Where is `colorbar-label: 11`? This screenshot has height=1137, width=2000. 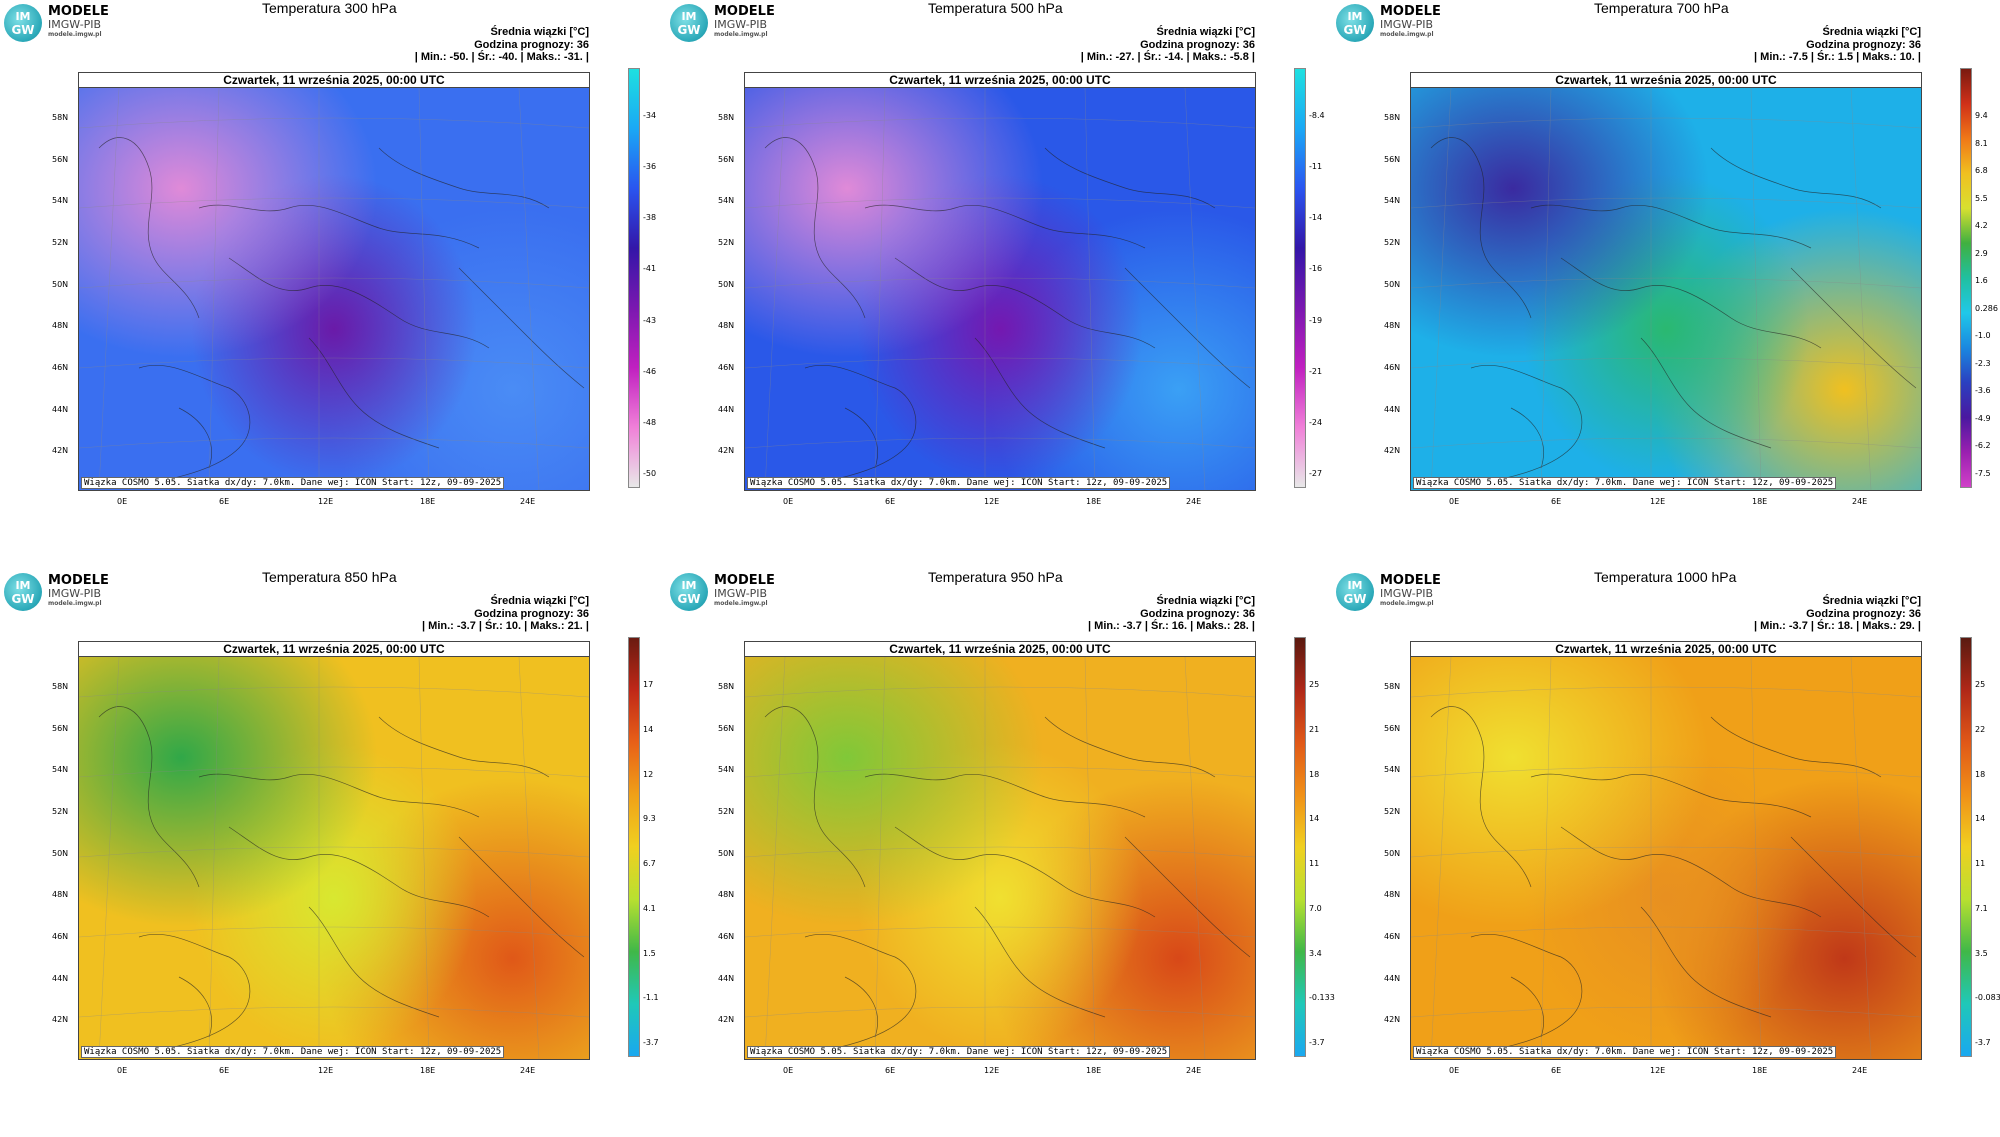
colorbar-label: 11 is located at coordinates (1980, 863).